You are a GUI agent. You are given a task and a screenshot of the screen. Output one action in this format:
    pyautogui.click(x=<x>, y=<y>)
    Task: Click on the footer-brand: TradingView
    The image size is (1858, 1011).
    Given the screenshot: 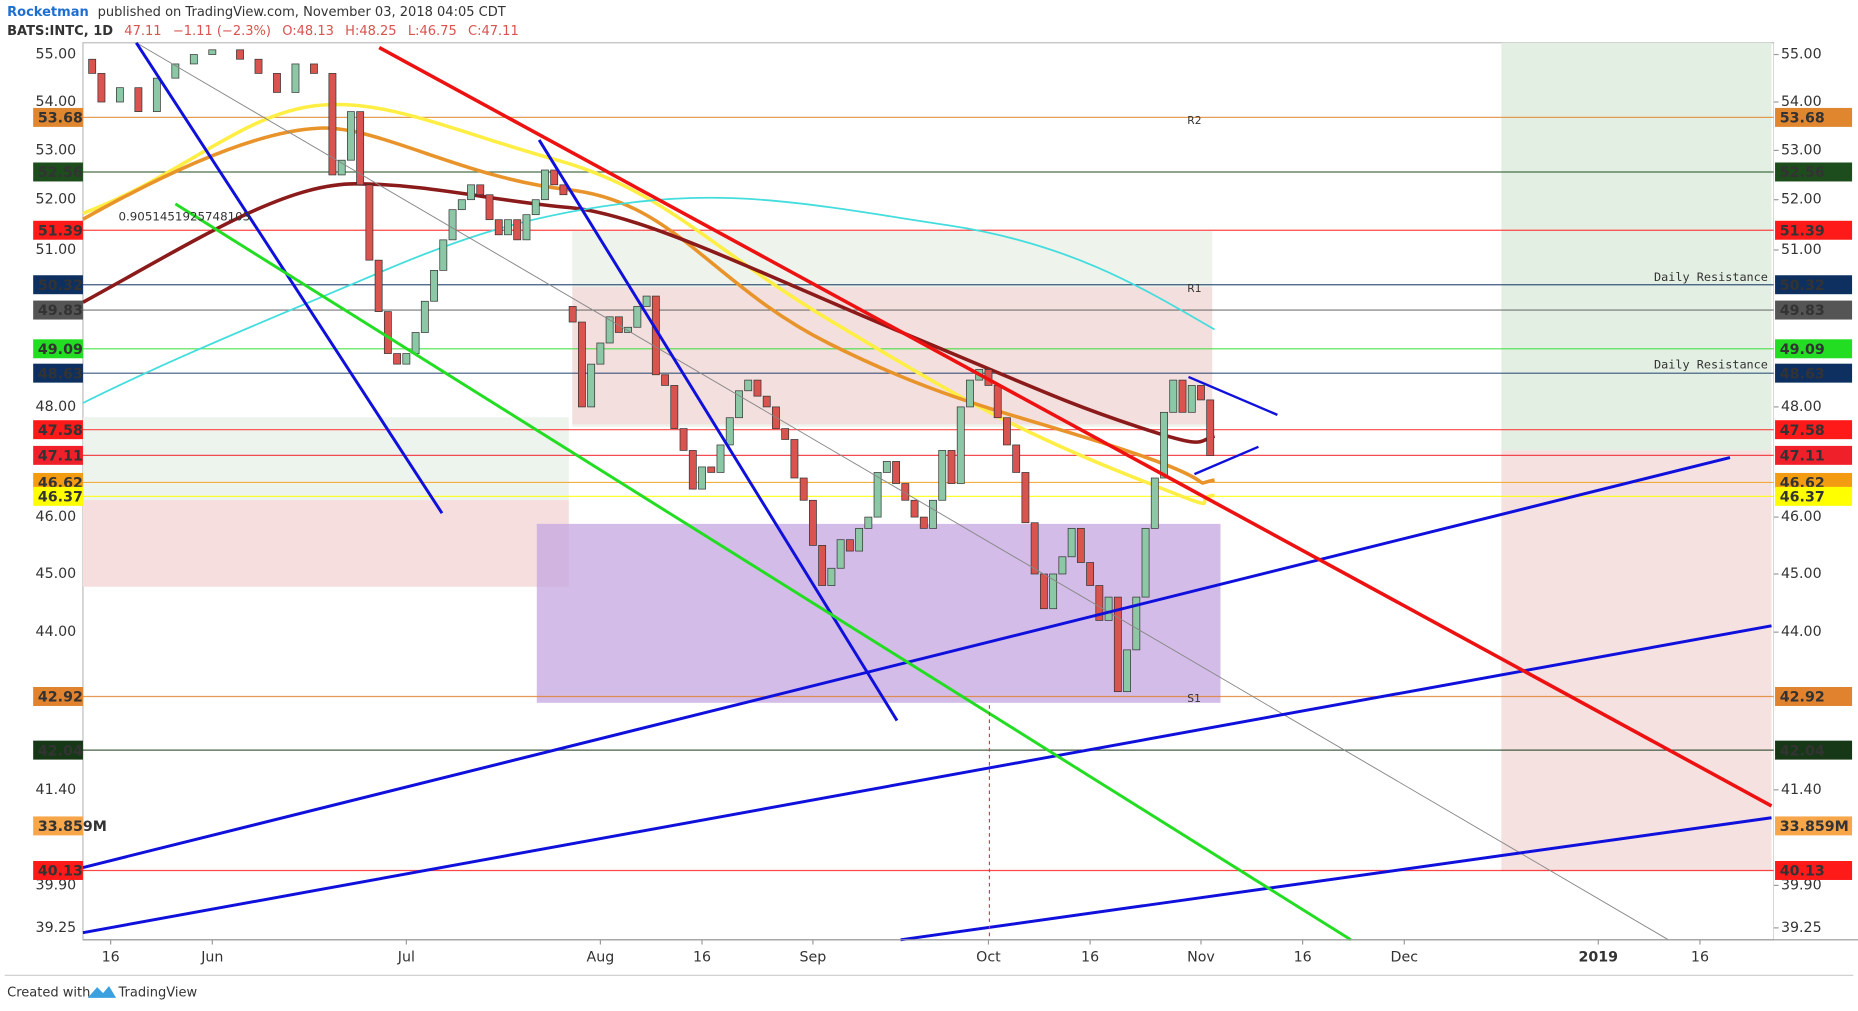 What is the action you would take?
    pyautogui.click(x=157, y=993)
    